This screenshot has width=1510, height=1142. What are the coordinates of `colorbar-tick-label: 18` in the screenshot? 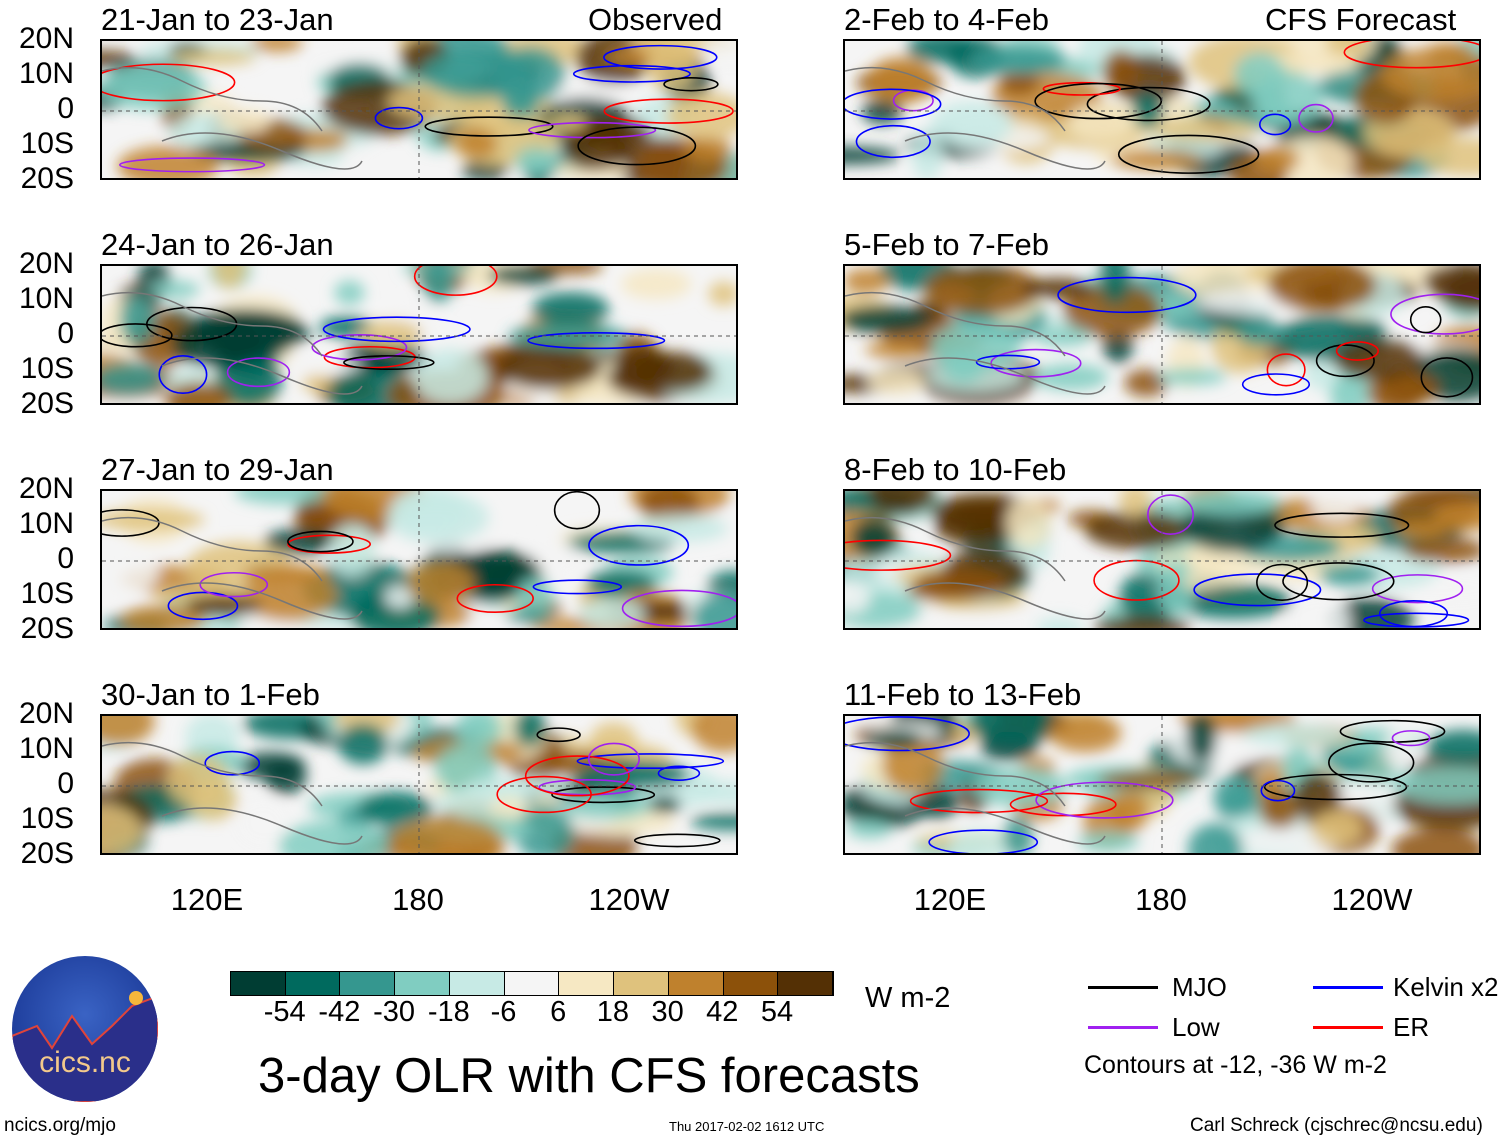 It's located at (613, 1012).